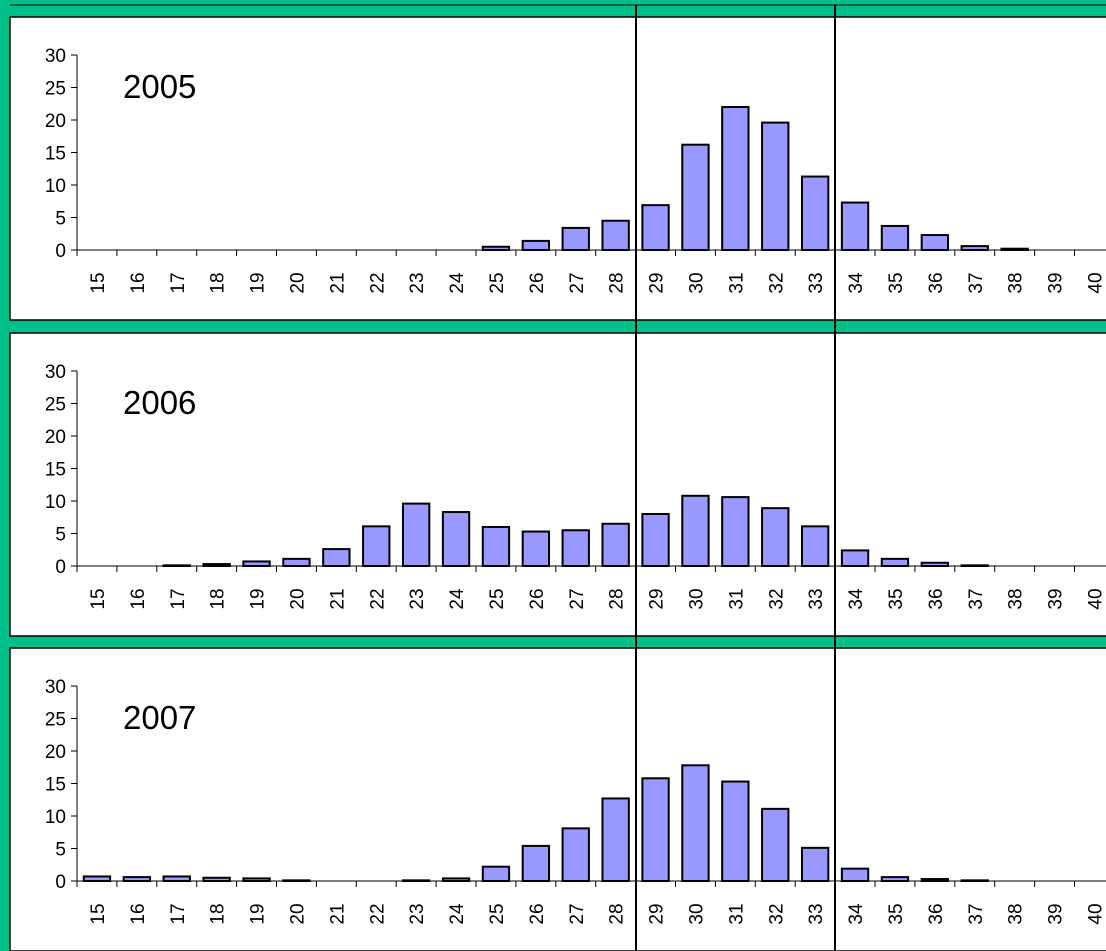 This screenshot has width=1106, height=951. Describe the element at coordinates (1016, 598) in the screenshot. I see `x-tick-label: 38` at that location.